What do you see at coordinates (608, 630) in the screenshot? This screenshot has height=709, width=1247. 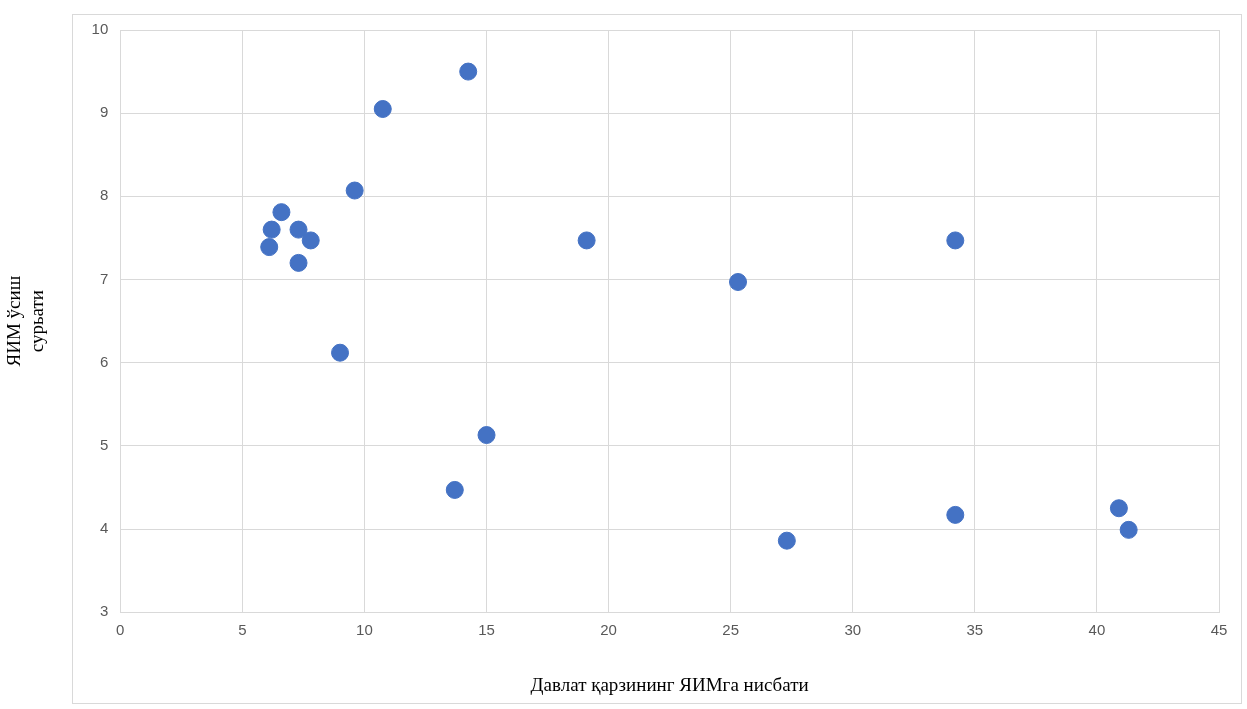 I see `x-tick-label: 20` at bounding box center [608, 630].